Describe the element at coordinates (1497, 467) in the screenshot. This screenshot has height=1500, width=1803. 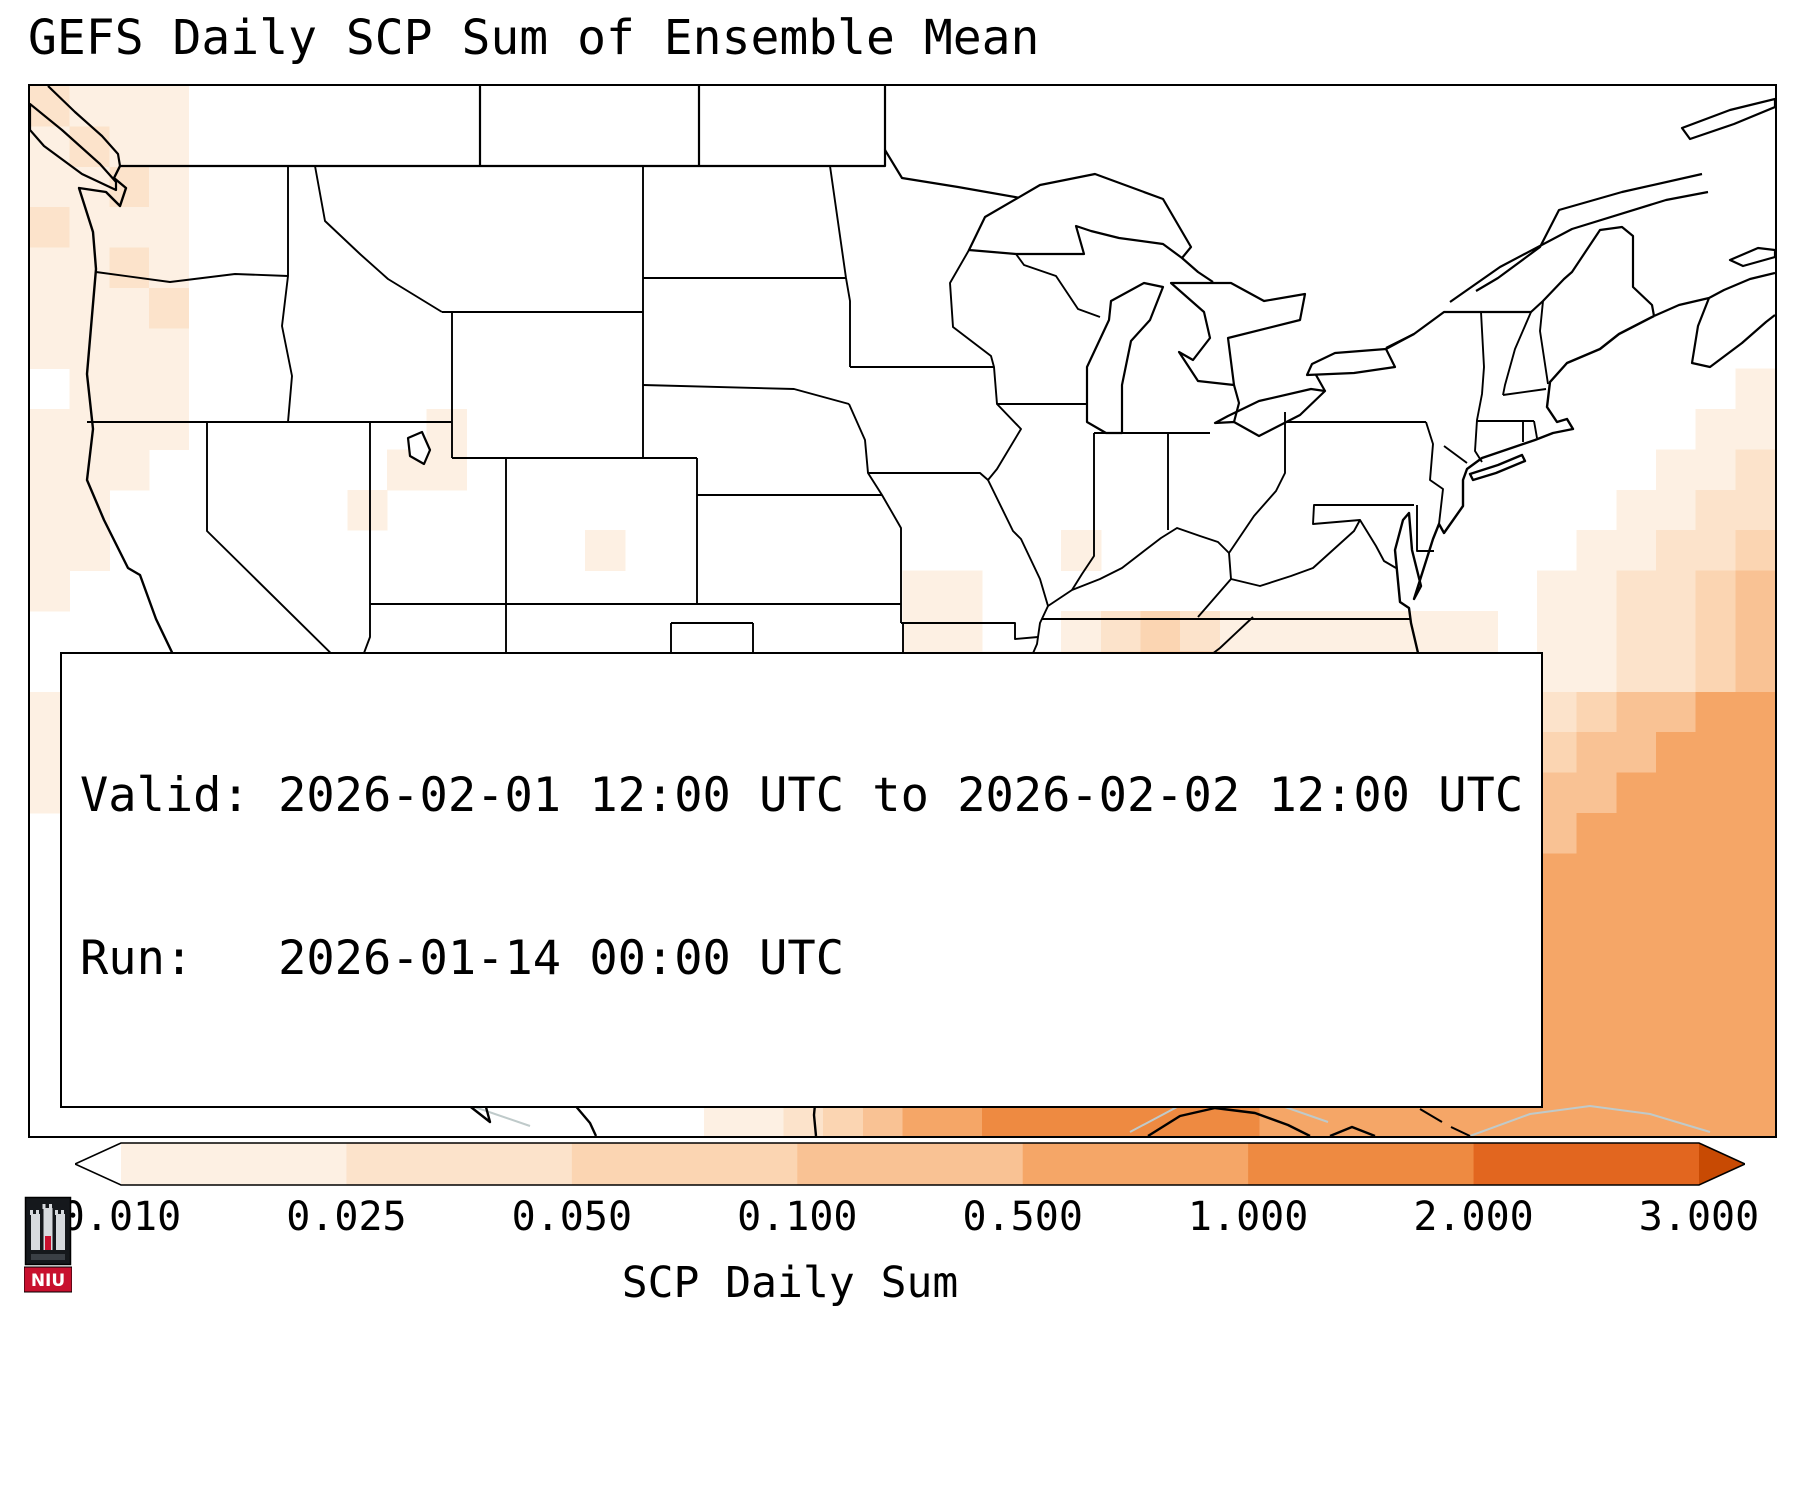
I see `long-island` at that location.